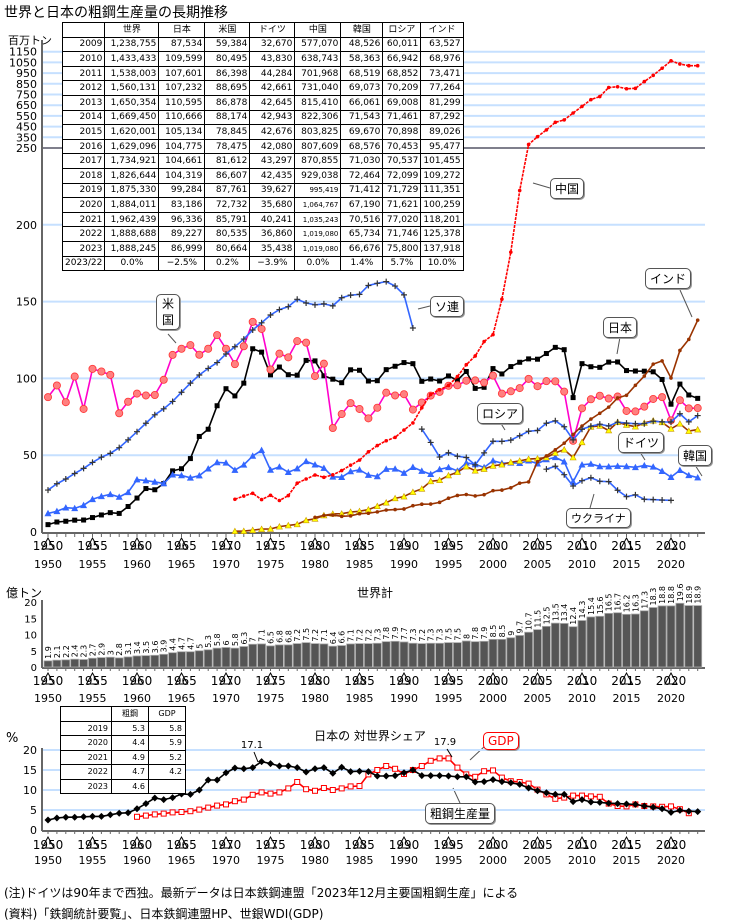  What do you see at coordinates (442, 88) in the screenshot?
I see `table-cell: 77,264` at bounding box center [442, 88].